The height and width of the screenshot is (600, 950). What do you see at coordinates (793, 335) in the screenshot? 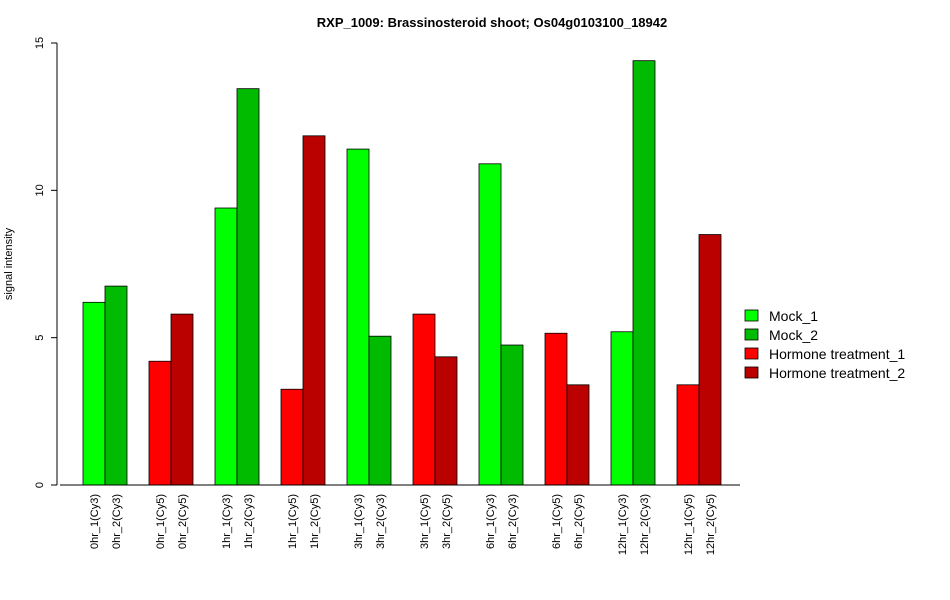
I see `legend-label: Mock_2` at bounding box center [793, 335].